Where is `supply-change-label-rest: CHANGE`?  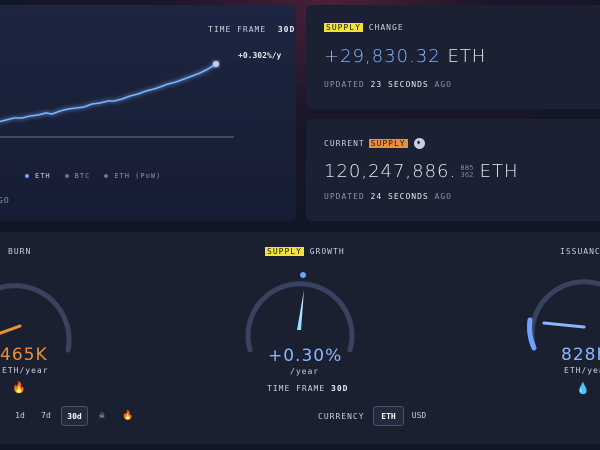
supply-change-label-rest: CHANGE is located at coordinates (386, 27).